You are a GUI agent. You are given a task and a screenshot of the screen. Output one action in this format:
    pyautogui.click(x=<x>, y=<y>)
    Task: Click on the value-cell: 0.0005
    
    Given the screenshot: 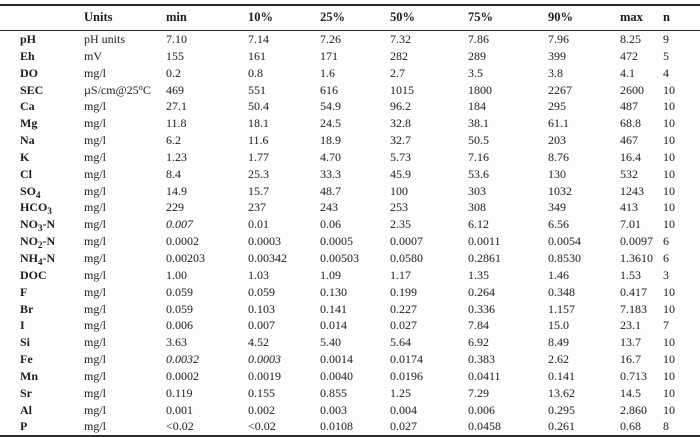 What is the action you would take?
    pyautogui.click(x=336, y=241)
    